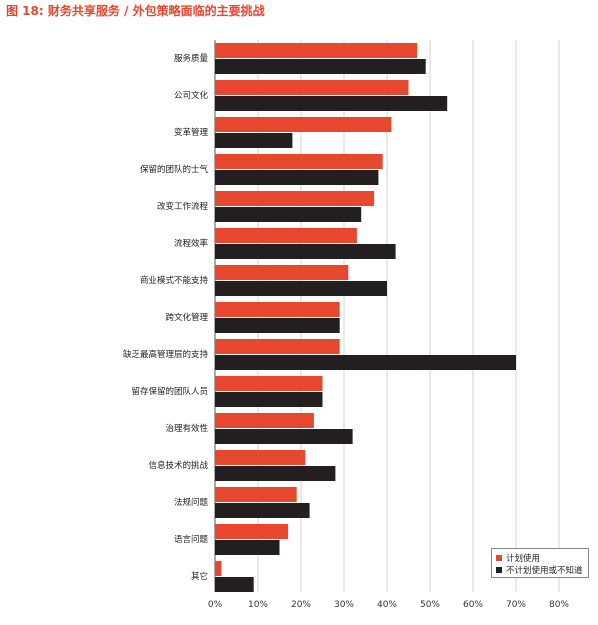 Image resolution: width=598 pixels, height=625 pixels. What do you see at coordinates (135, 11) in the screenshot?
I see `chart-title: 图 18: 财务共享服务 / 外包策略面临的主要挑战` at bounding box center [135, 11].